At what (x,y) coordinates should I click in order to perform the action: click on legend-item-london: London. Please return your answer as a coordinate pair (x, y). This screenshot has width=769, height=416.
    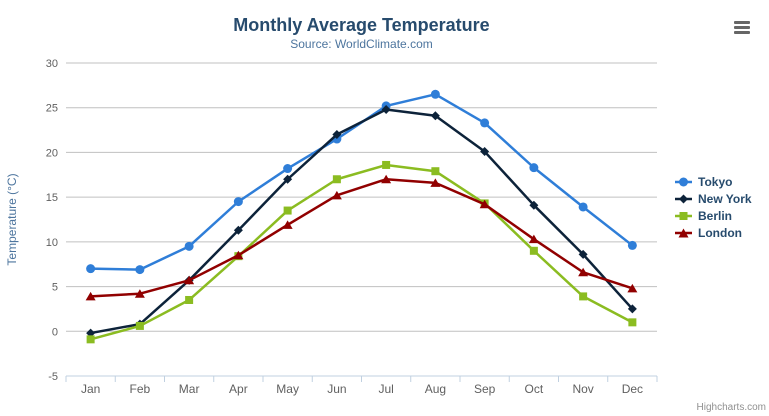
    Looking at the image, I should click on (713, 232).